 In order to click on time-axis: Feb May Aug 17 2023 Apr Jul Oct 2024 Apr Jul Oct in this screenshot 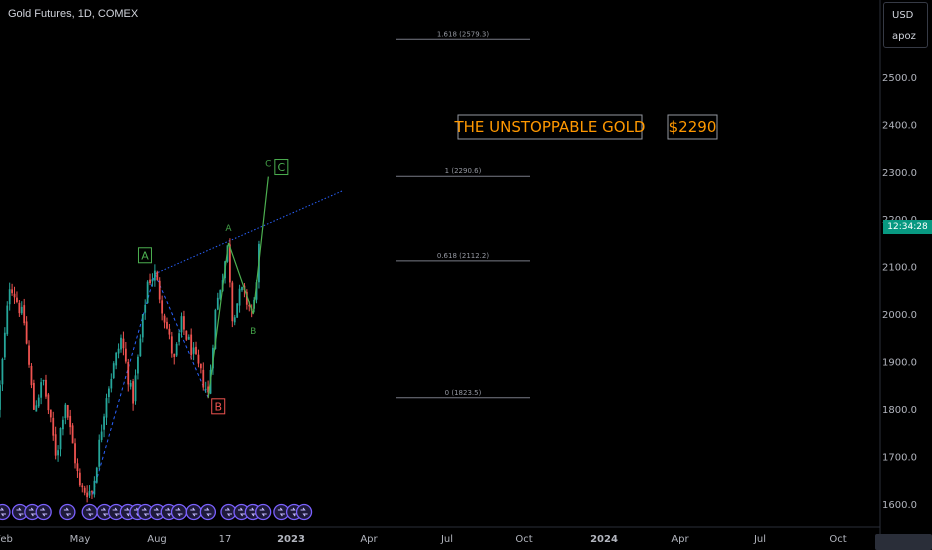, I will do `click(440, 535)`.